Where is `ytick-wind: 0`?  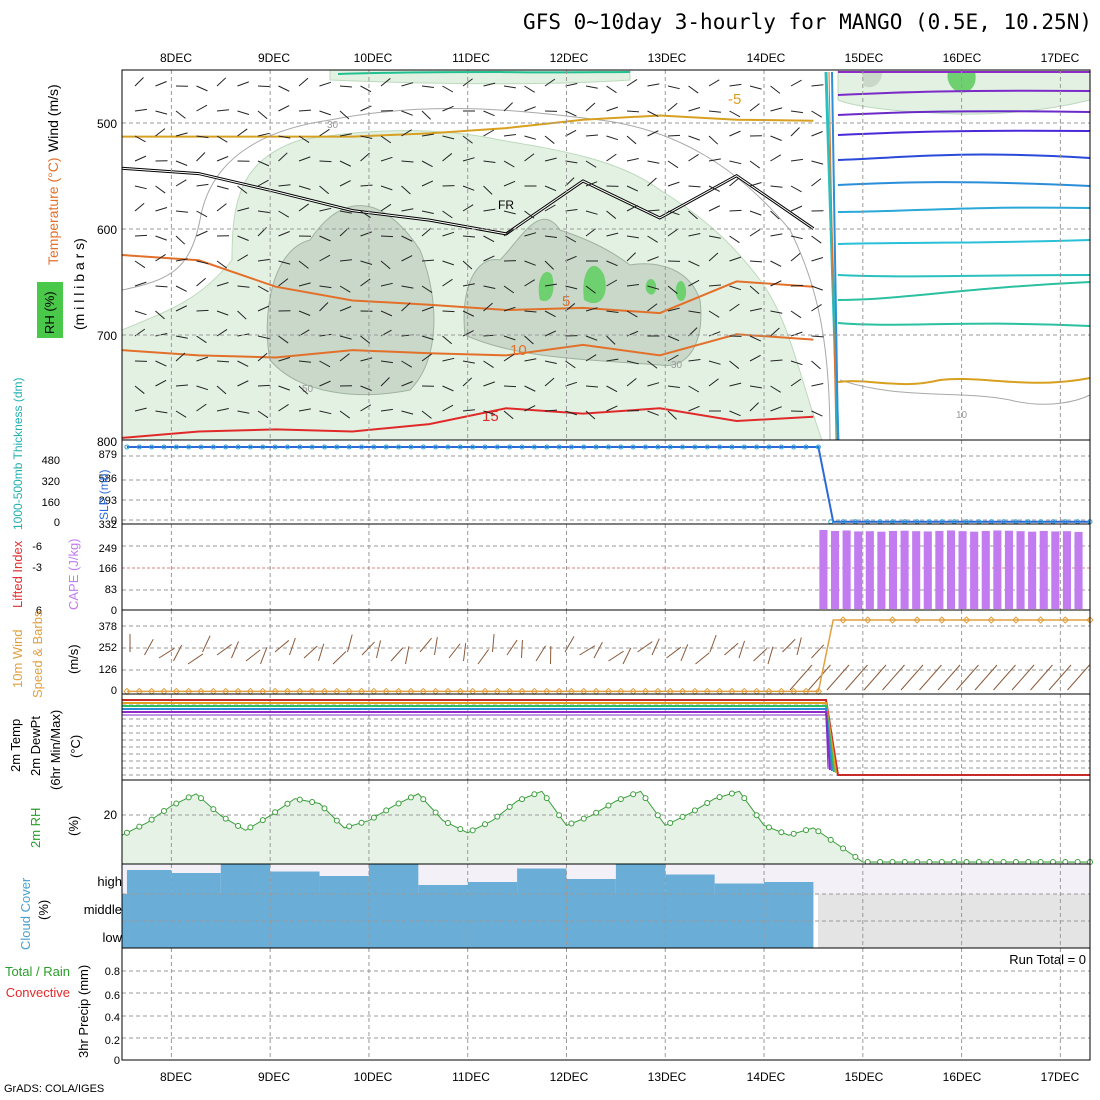 ytick-wind: 0 is located at coordinates (114, 691).